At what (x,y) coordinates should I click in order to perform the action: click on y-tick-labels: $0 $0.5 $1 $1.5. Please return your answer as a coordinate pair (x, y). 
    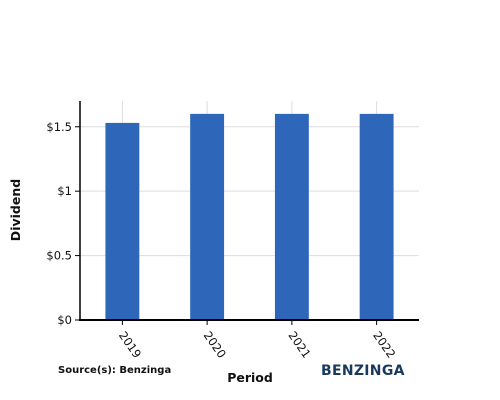
    Looking at the image, I should click on (63, 223).